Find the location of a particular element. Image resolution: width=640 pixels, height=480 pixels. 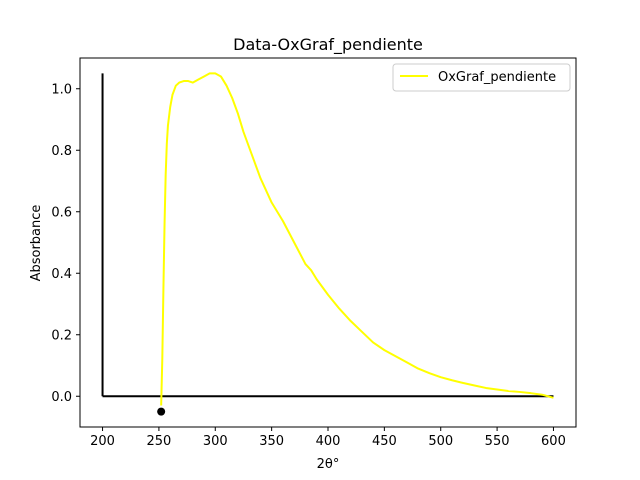

y-tick-label: 0.4 is located at coordinates (61, 274).